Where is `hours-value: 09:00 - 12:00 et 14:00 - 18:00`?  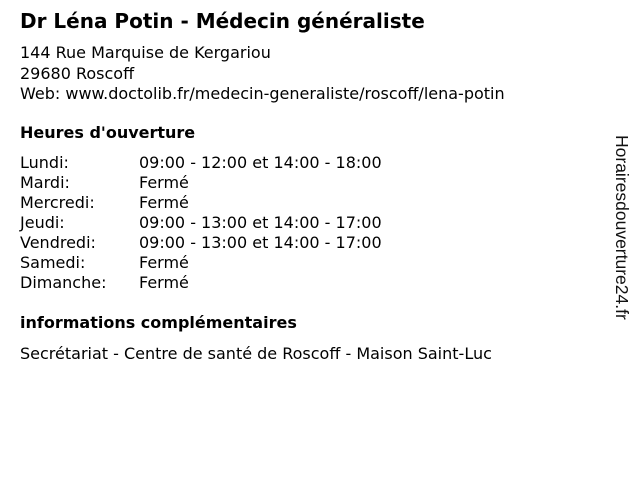 hours-value: 09:00 - 12:00 et 14:00 - 18:00 is located at coordinates (260, 162).